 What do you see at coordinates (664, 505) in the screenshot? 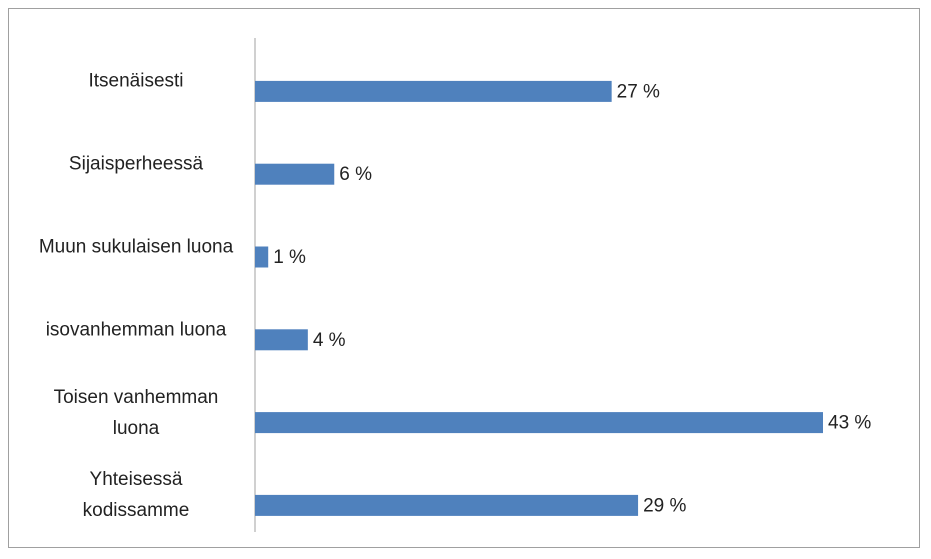
I see `value-label: 29 %` at bounding box center [664, 505].